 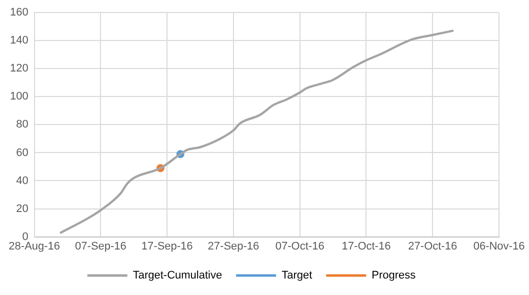 I want to click on y-tick-label: 140, so click(x=19, y=40).